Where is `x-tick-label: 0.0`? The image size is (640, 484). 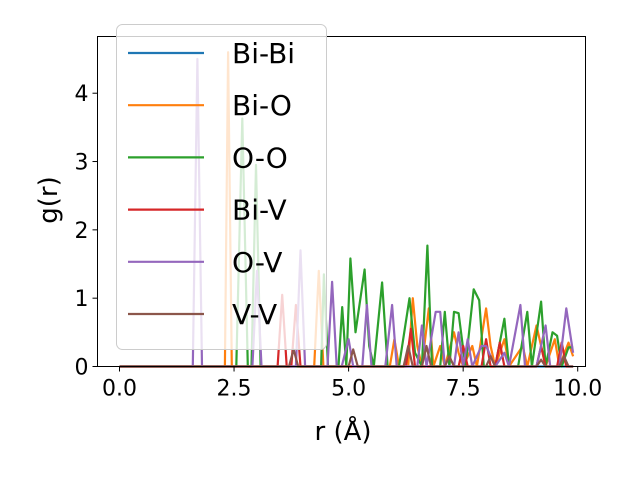
x-tick-label: 0.0 is located at coordinates (119, 389).